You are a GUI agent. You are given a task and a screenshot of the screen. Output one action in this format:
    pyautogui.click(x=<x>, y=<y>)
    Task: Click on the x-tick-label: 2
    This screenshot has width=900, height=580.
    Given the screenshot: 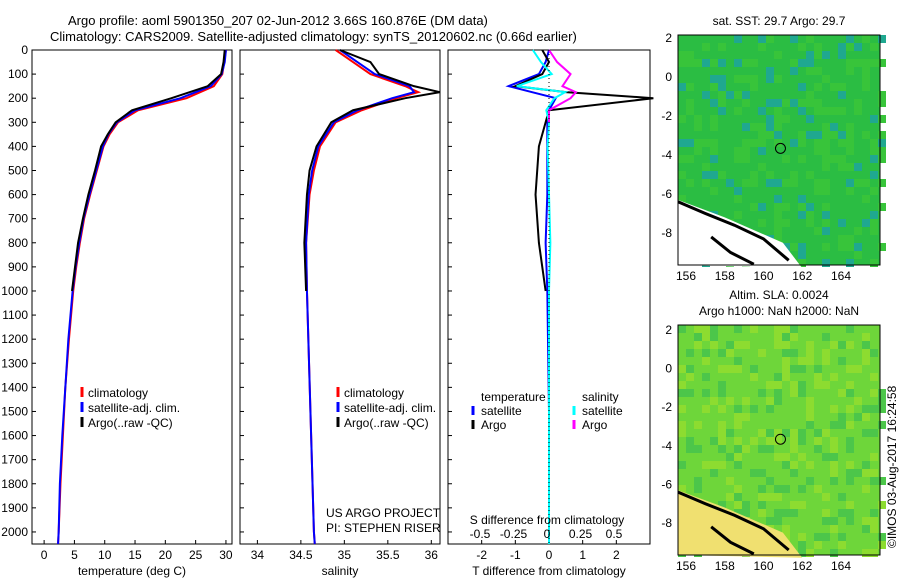 What is the action you would take?
    pyautogui.click(x=616, y=555)
    